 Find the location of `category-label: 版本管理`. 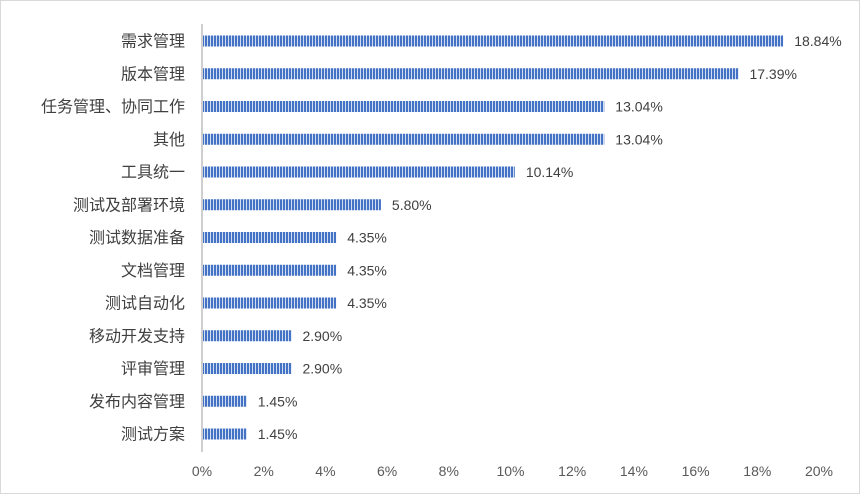

category-label: 版本管理 is located at coordinates (153, 73).